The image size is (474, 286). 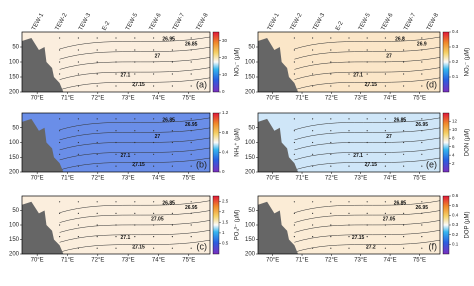 I want to click on colorbar-label: DOP (µM), so click(x=468, y=224).